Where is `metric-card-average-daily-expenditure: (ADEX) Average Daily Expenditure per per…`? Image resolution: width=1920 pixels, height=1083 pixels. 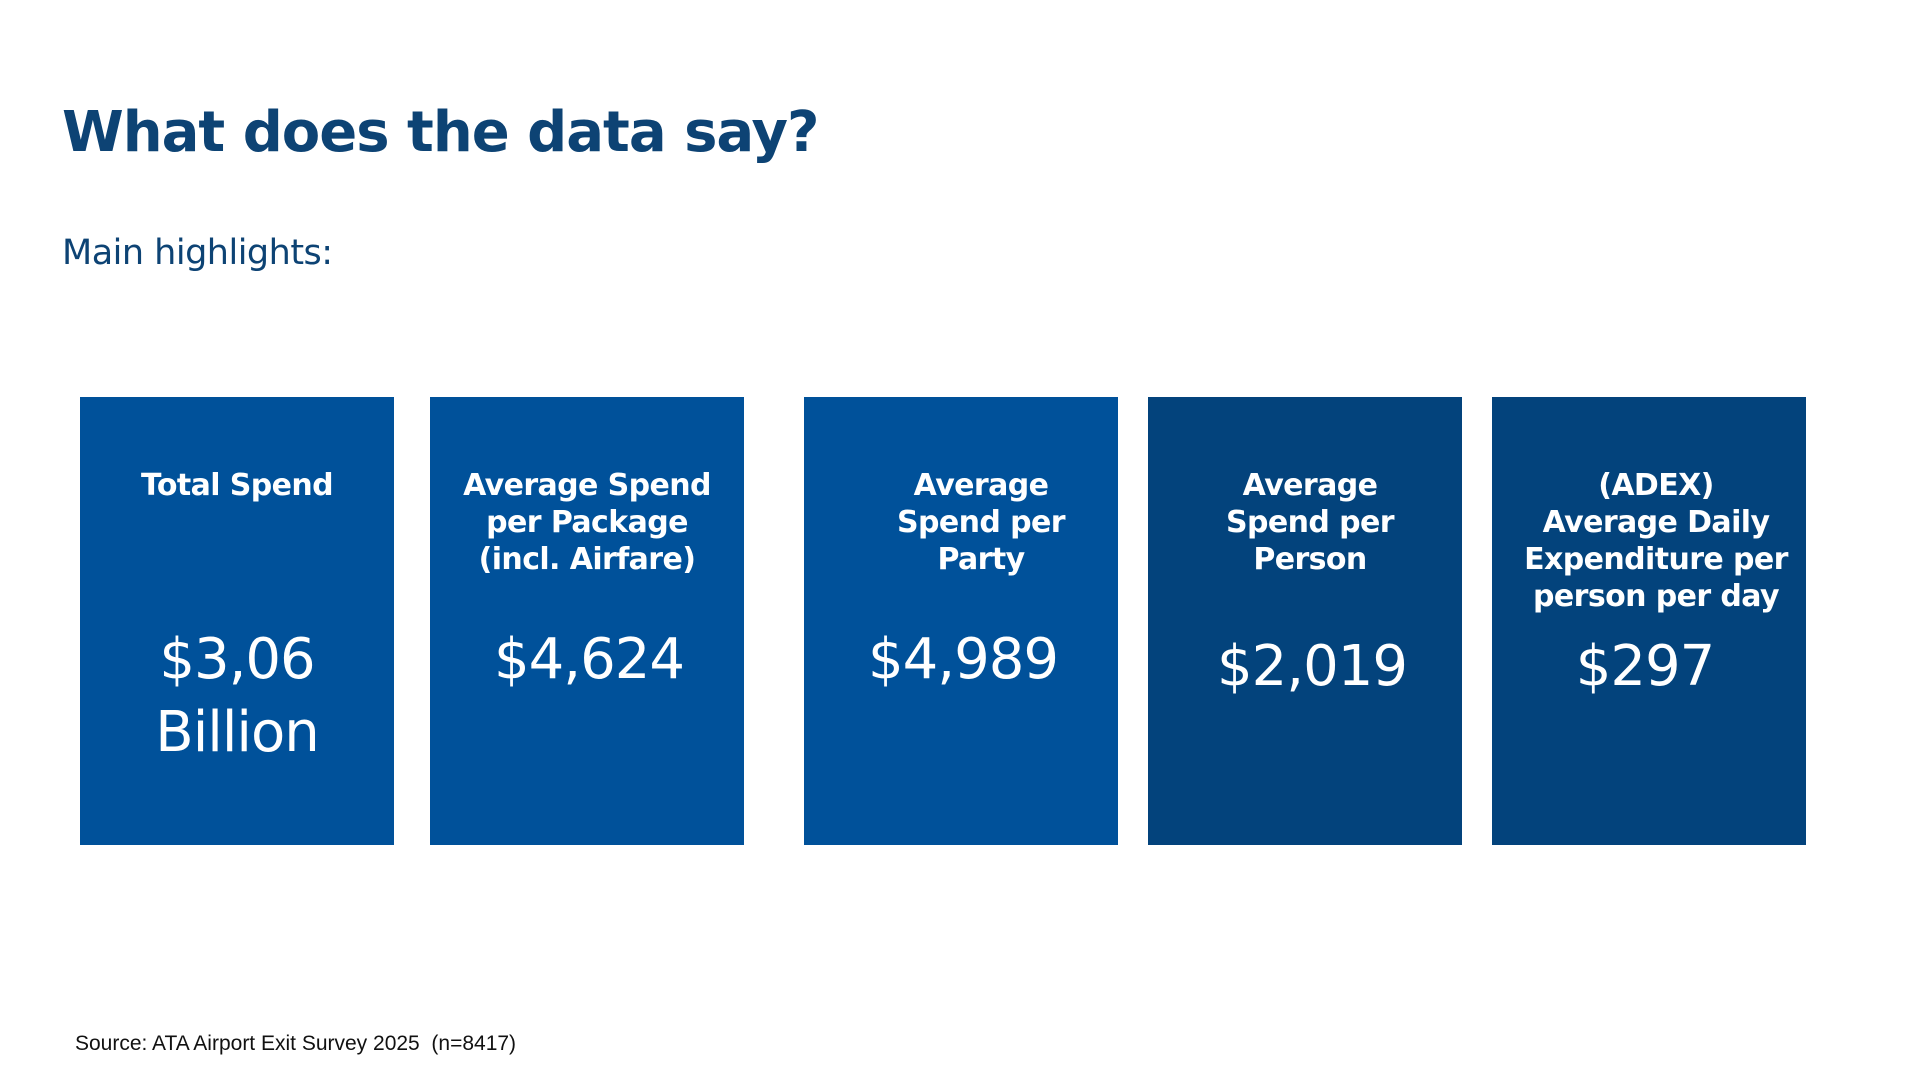 metric-card-average-daily-expenditure: (ADEX) Average Daily Expenditure per per… is located at coordinates (1649, 621).